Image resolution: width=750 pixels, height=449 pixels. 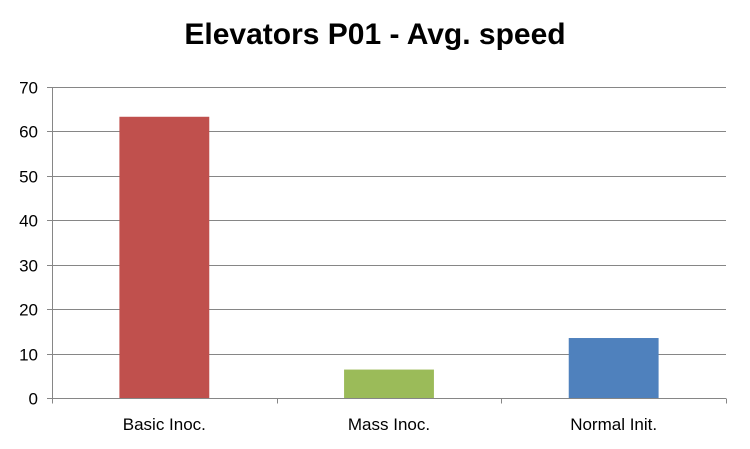 I want to click on y-tick-label: 70, so click(x=28, y=88).